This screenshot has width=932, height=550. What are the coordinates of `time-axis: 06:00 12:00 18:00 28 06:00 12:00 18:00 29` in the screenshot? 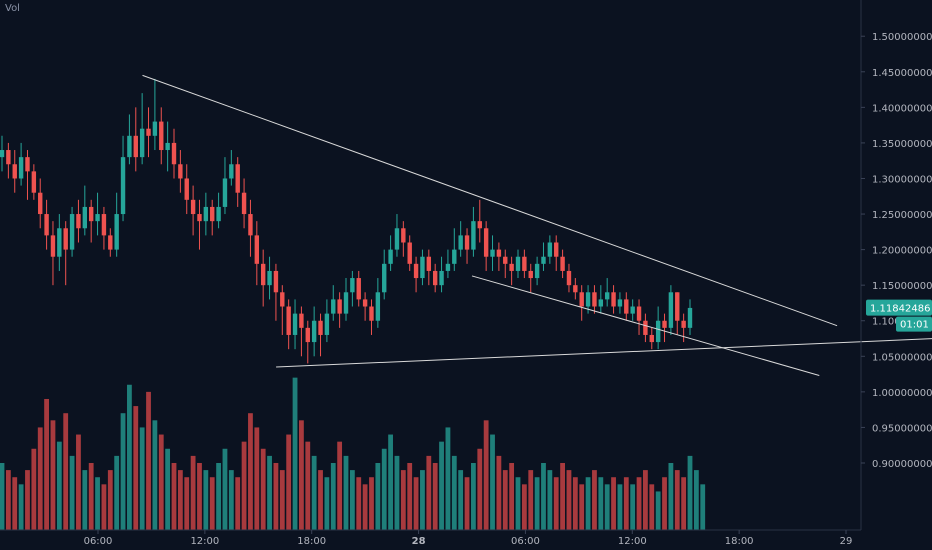 It's located at (468, 538).